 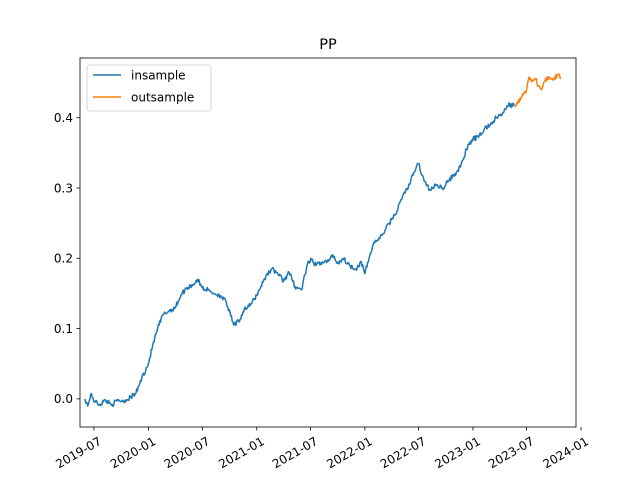 What do you see at coordinates (537, 90) in the screenshot?
I see `series-line-outsample` at bounding box center [537, 90].